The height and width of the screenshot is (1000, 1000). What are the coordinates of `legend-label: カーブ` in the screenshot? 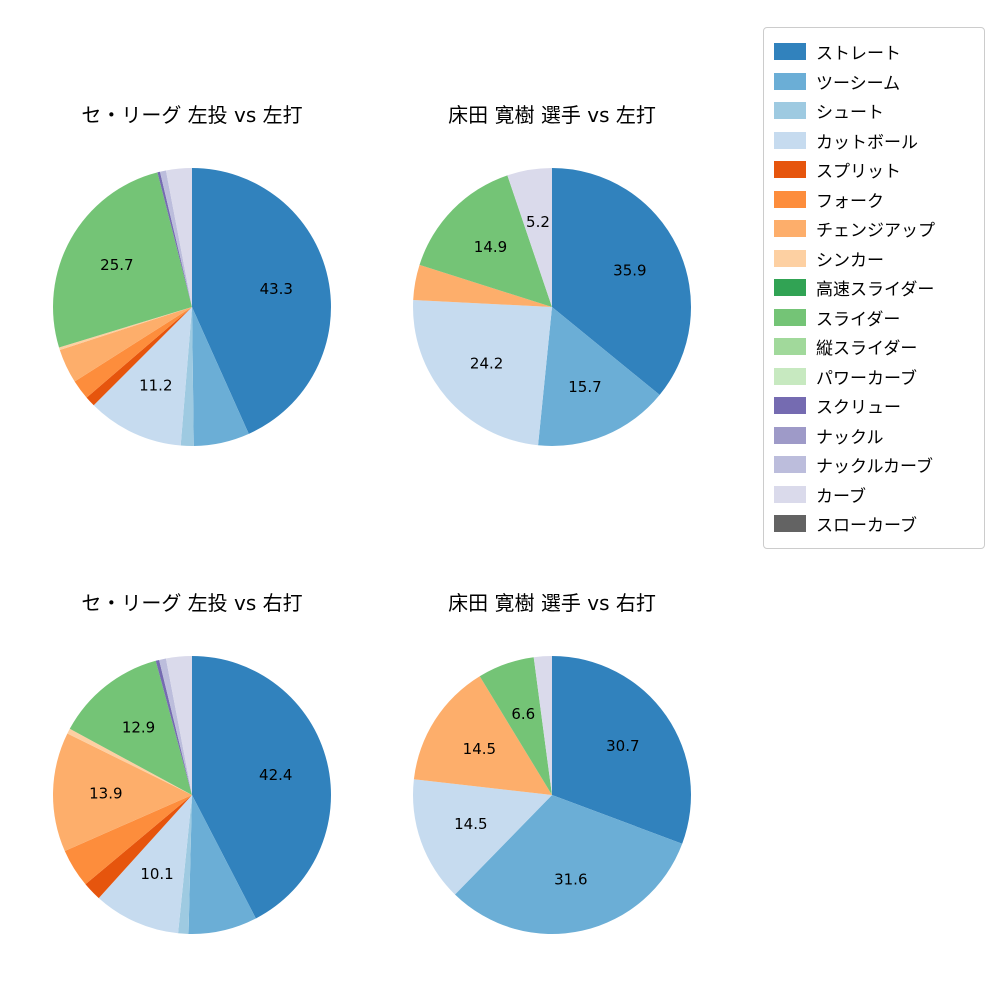 It's located at (841, 496).